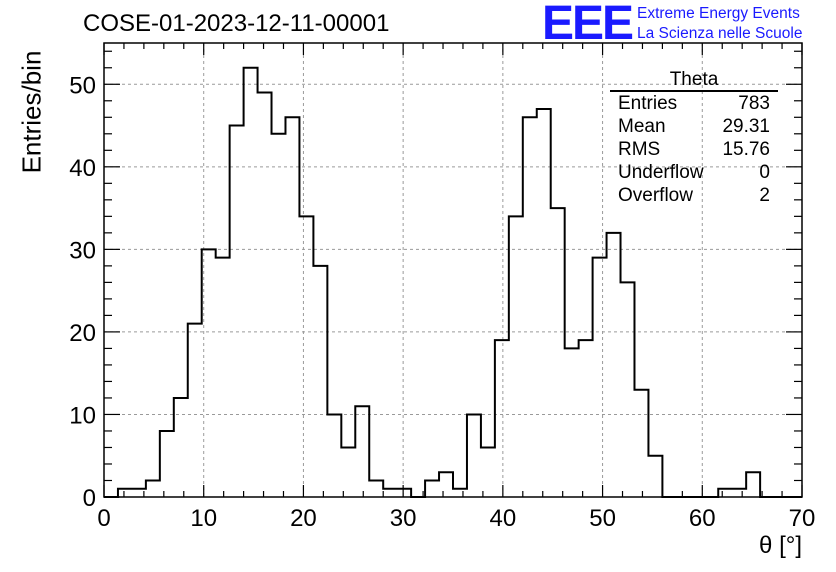 The width and height of the screenshot is (836, 572). Describe the element at coordinates (588, 25) in the screenshot. I see `eee-logo: EEE` at that location.